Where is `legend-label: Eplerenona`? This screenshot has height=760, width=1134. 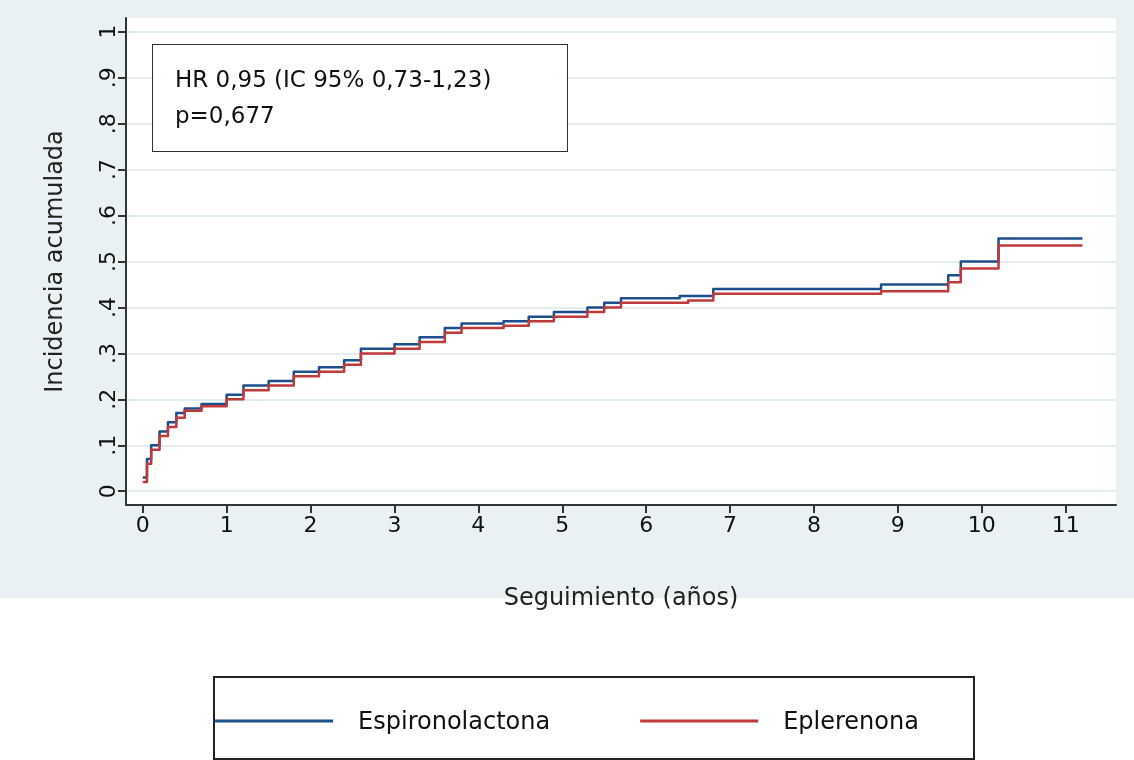 legend-label: Eplerenona is located at coordinates (851, 721).